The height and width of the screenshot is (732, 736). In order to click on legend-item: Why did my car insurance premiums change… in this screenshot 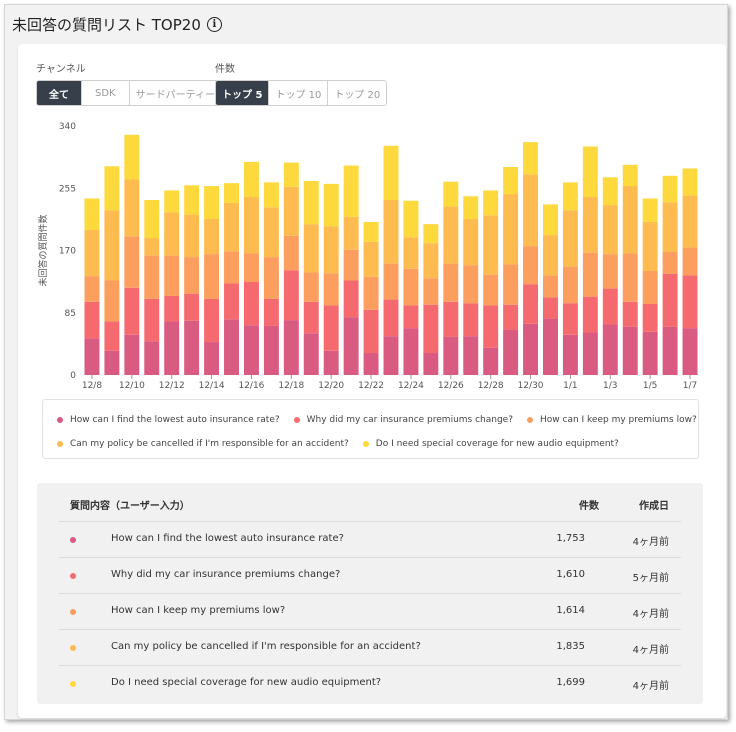, I will do `click(403, 420)`.